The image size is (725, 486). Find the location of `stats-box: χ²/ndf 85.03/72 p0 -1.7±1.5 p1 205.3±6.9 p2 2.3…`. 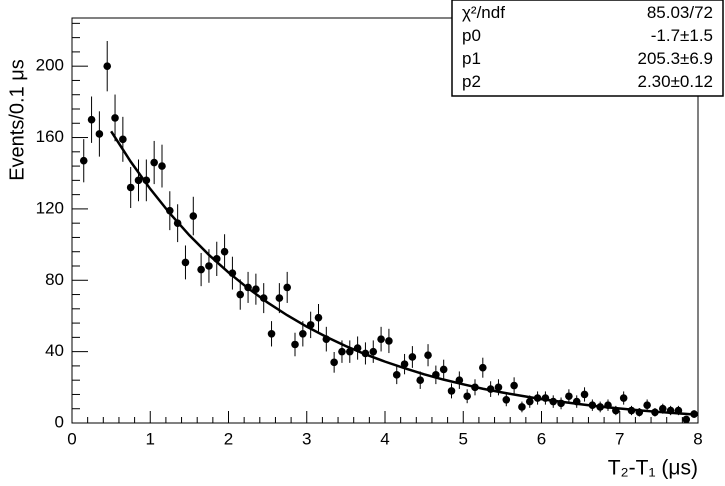

stats-box: χ²/ndf 85.03/72 p0 -1.7±1.5 p1 205.3±6.9 p2 2.3… is located at coordinates (587, 48).